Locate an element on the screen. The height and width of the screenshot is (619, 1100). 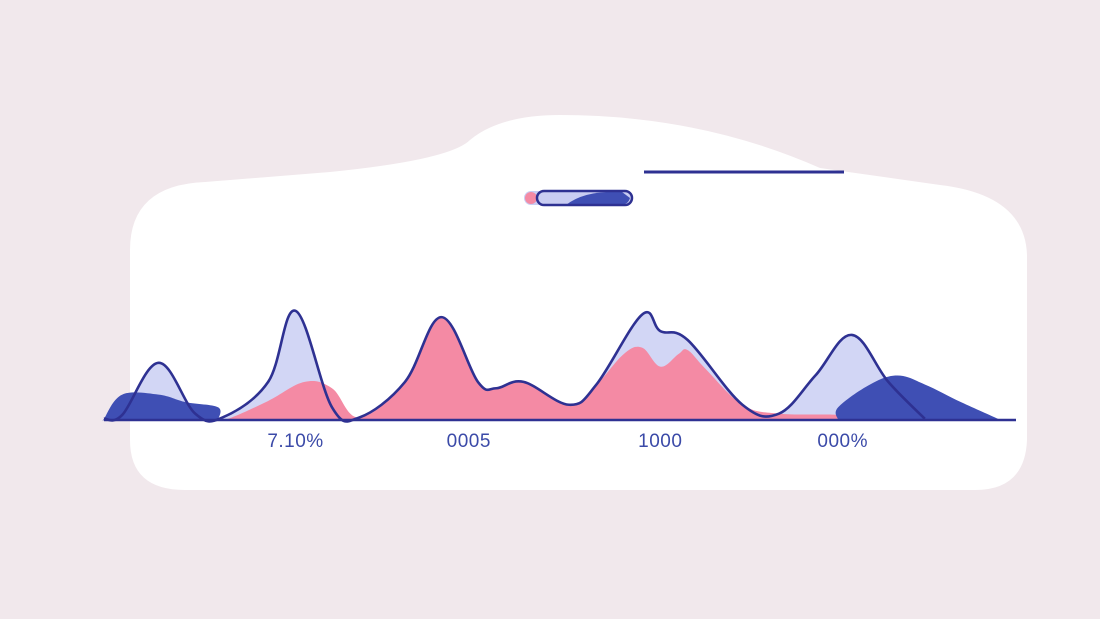
x-tick-label: 0005 is located at coordinates (469, 441).